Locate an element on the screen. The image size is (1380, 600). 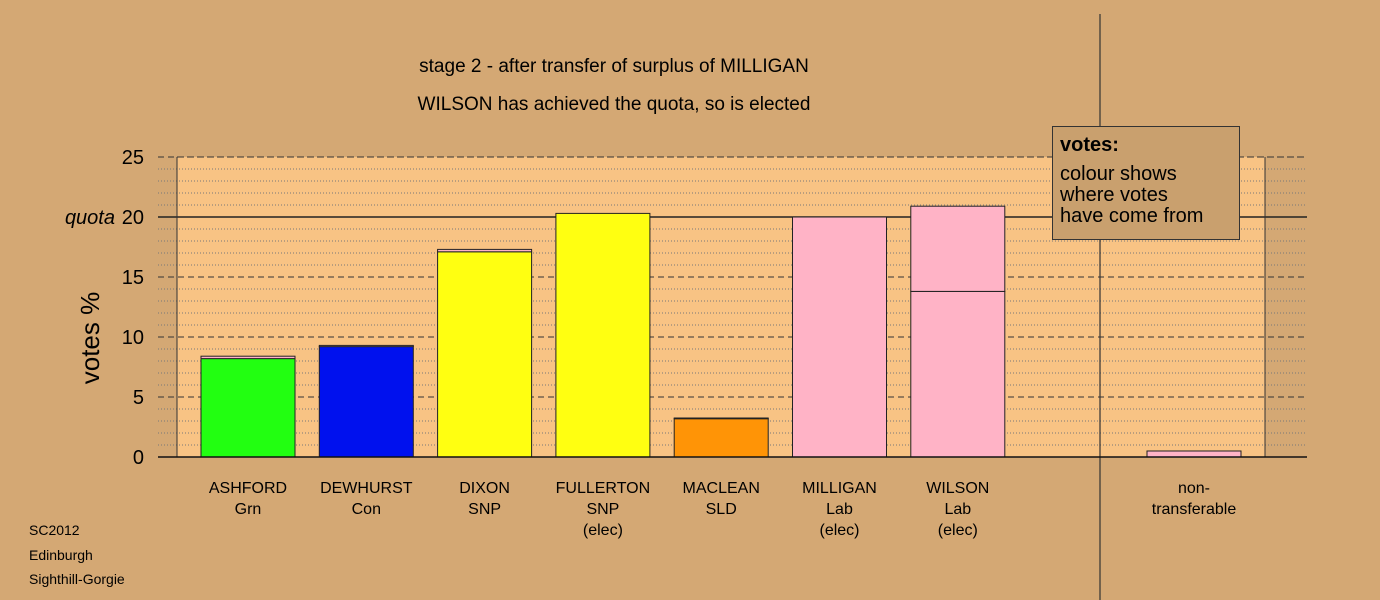
nontransferable-label: transferable is located at coordinates (1194, 509).